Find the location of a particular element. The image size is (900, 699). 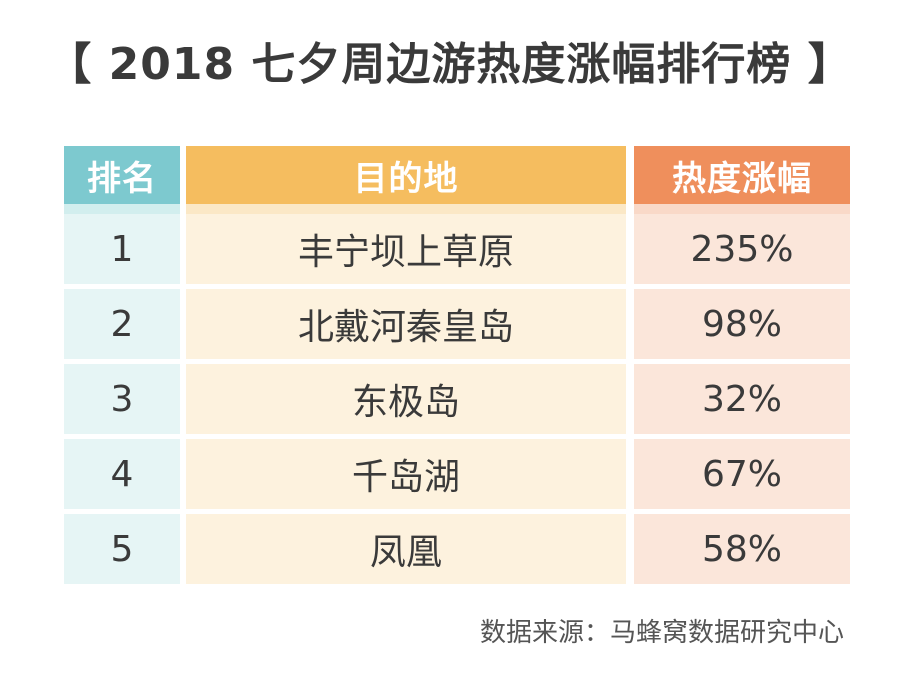

rank-cell: 1 is located at coordinates (122, 249).